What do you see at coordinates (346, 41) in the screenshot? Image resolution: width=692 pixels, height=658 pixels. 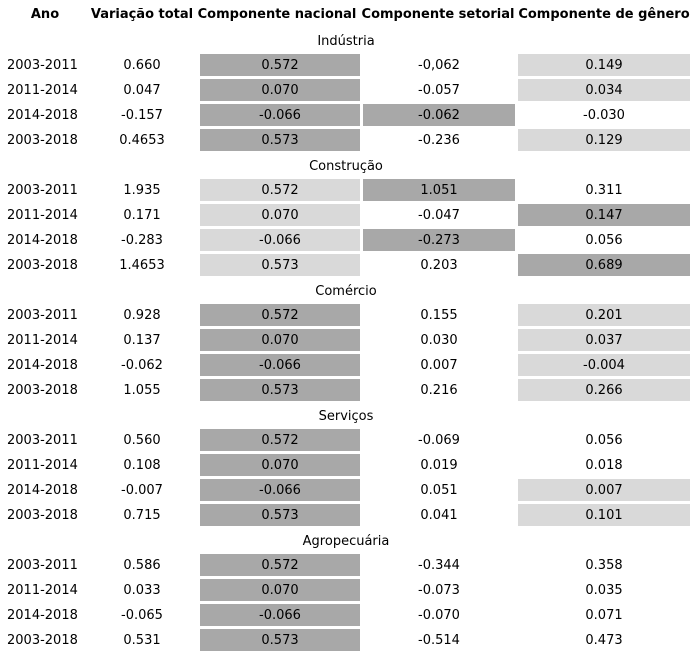 I see `section-title-industria: Indústria` at bounding box center [346, 41].